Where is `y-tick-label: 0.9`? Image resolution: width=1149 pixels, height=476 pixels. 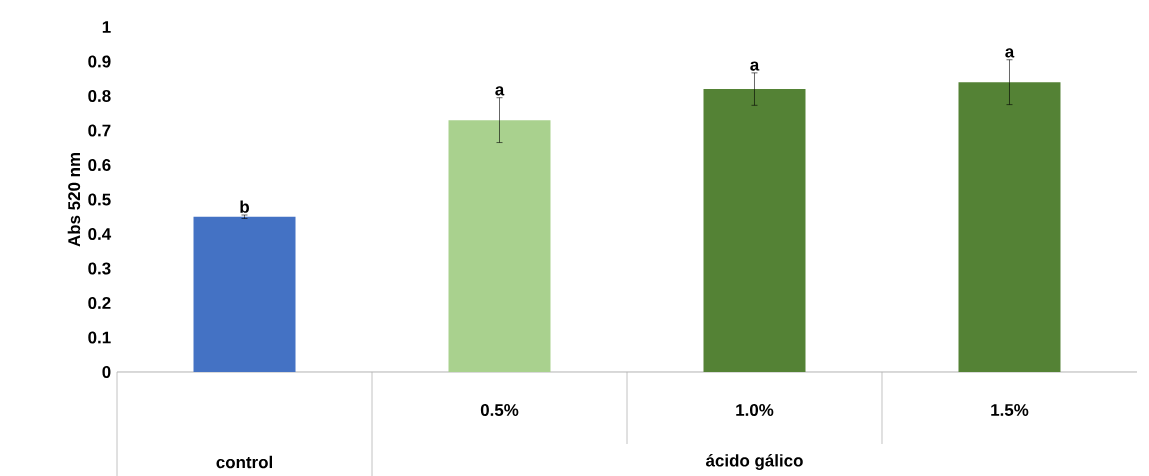
y-tick-label: 0.9 is located at coordinates (99, 61).